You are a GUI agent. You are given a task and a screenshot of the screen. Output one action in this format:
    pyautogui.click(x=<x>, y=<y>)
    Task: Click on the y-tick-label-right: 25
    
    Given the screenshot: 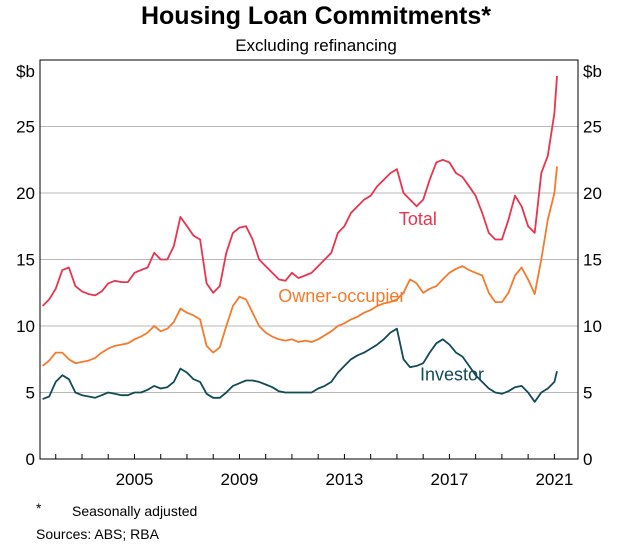 What is the action you would take?
    pyautogui.click(x=592, y=127)
    